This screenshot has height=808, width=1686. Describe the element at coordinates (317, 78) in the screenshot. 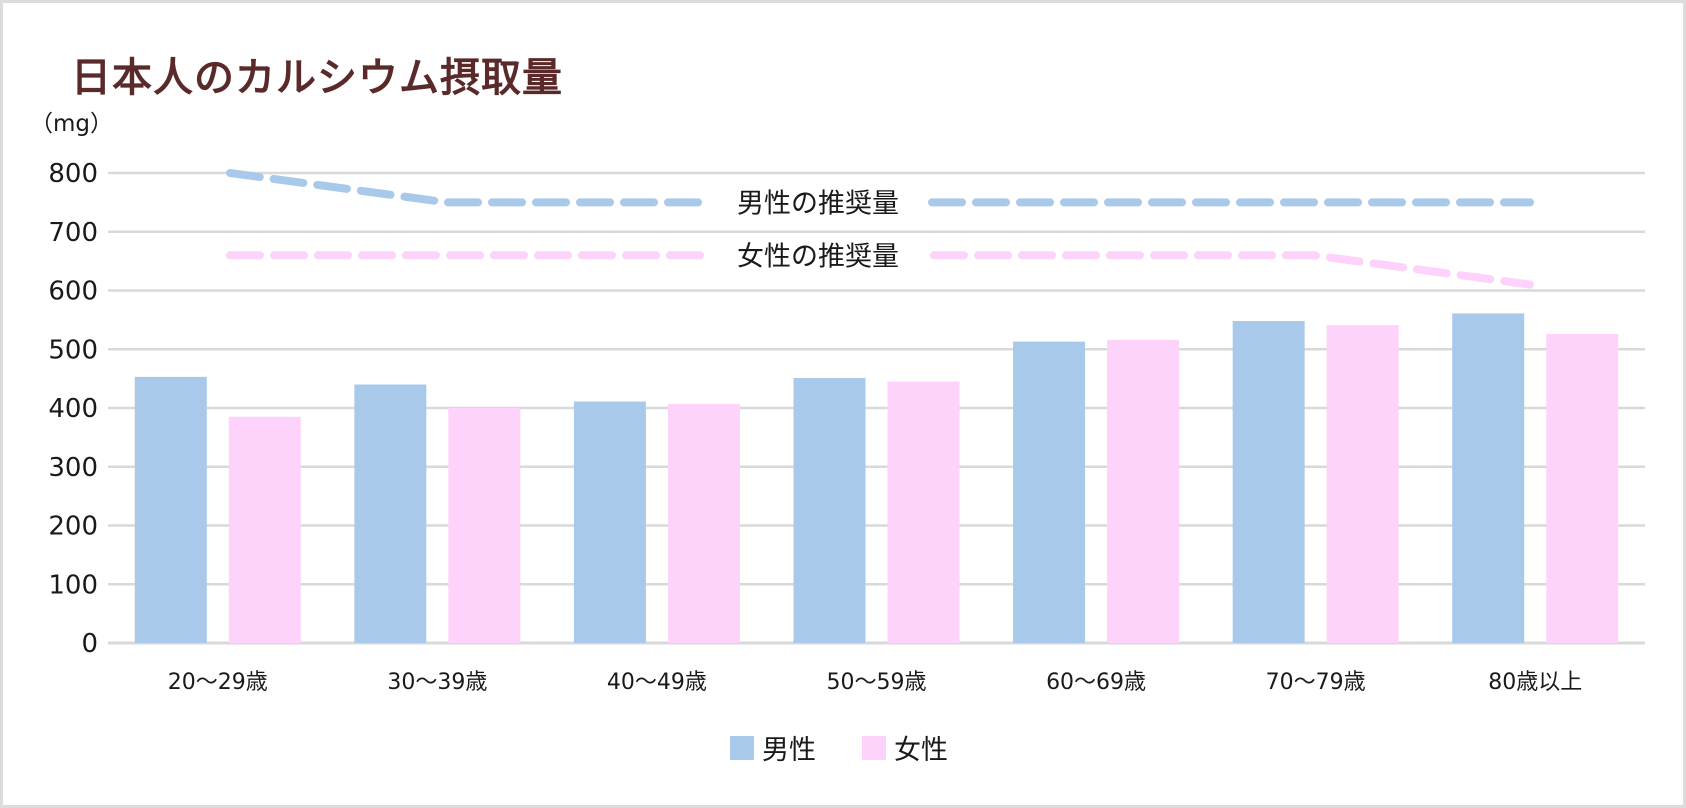

I see `chart-title: 日本人のカルシウム摂取量` at that location.